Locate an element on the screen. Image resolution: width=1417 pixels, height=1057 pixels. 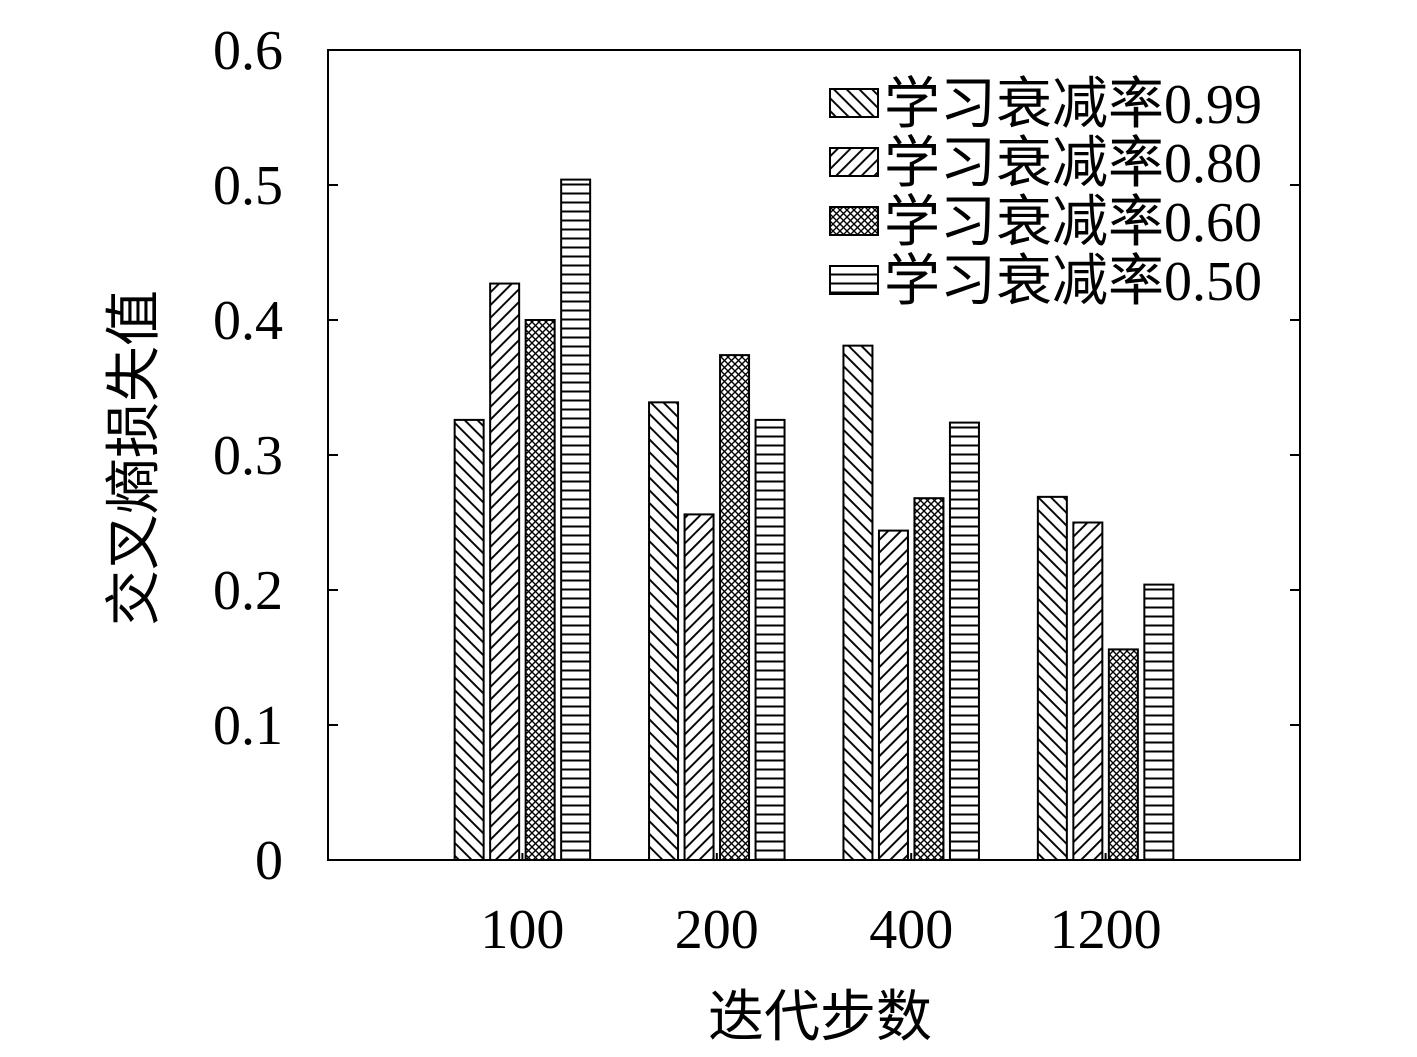
legend-label: 学习衰减率0.99 is located at coordinates (1073, 105).